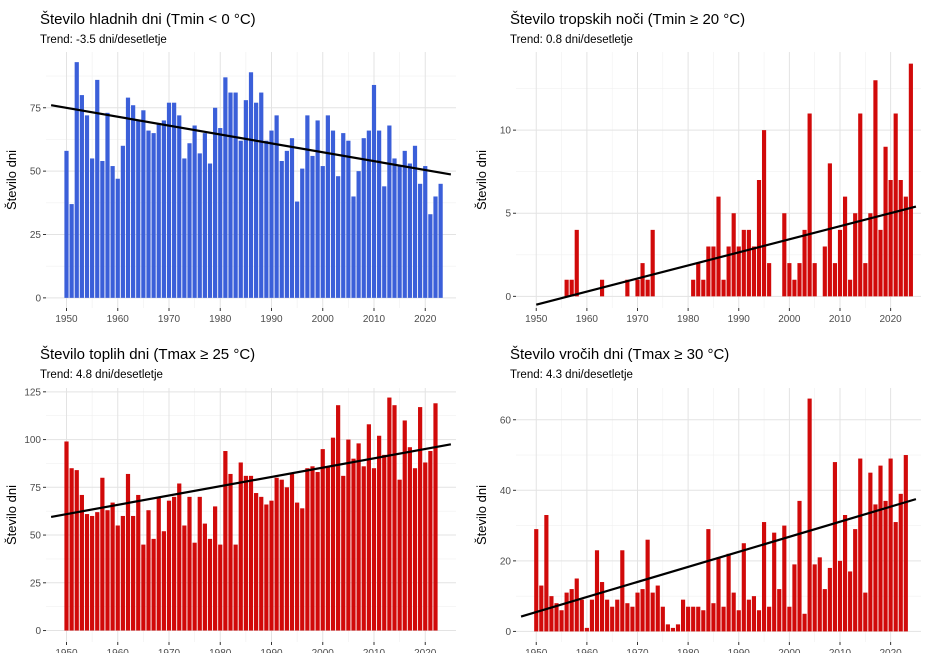  I want to click on bar-1969, so click(163, 209).